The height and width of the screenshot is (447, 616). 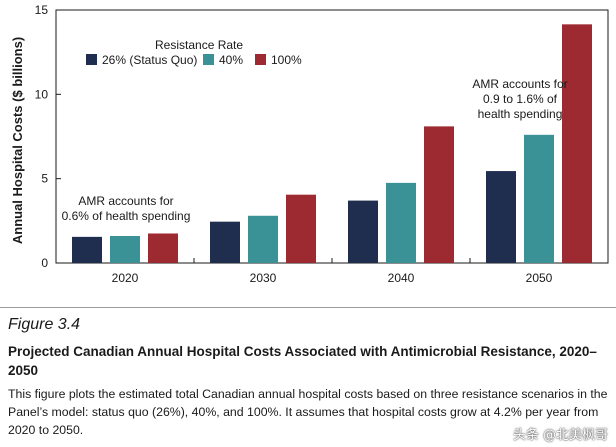 What do you see at coordinates (17, 140) in the screenshot?
I see `y-axis-label: Annual Hospital Costs ($ billions)` at bounding box center [17, 140].